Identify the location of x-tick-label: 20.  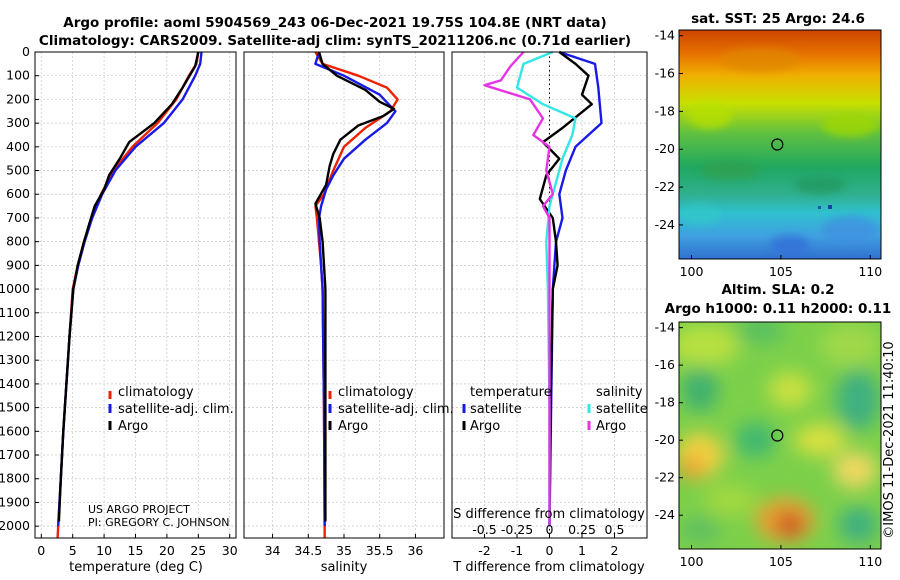
(167, 550).